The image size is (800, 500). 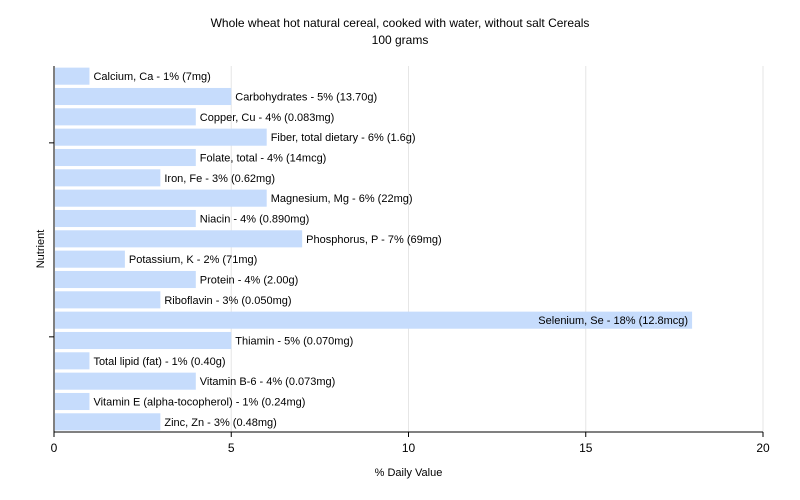 I want to click on bar-label: Carbohydrates - 5% (13.70g), so click(x=306, y=98).